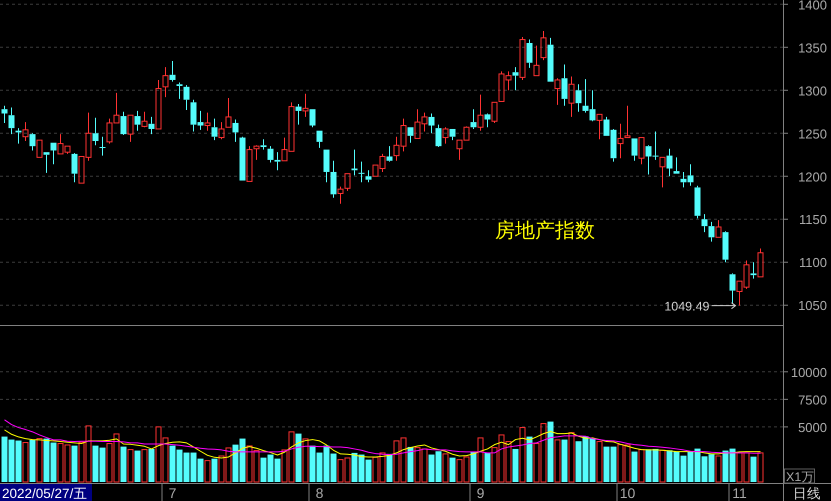 This screenshot has width=831, height=501. What do you see at coordinates (545, 231) in the screenshot?
I see `title: 房地产指数` at bounding box center [545, 231].